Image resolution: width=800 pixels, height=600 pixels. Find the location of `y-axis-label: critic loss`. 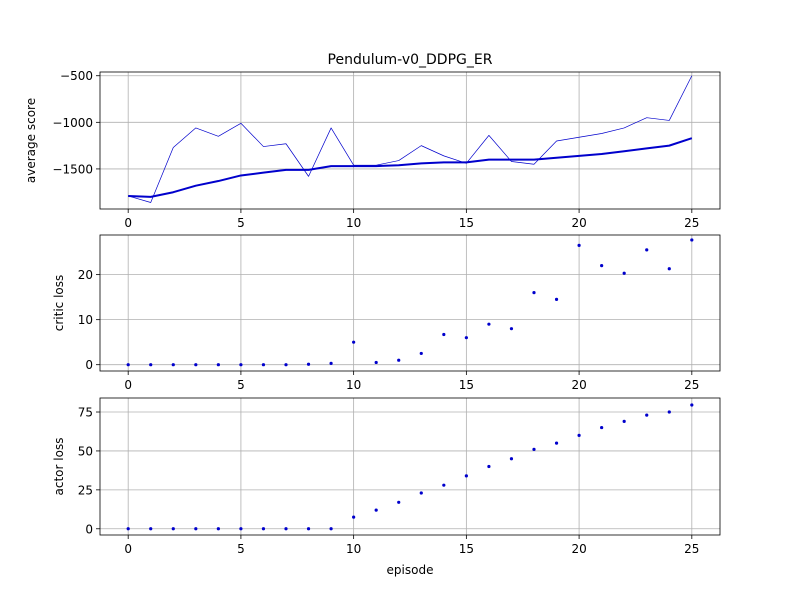

y-axis-label: critic loss is located at coordinates (59, 303).